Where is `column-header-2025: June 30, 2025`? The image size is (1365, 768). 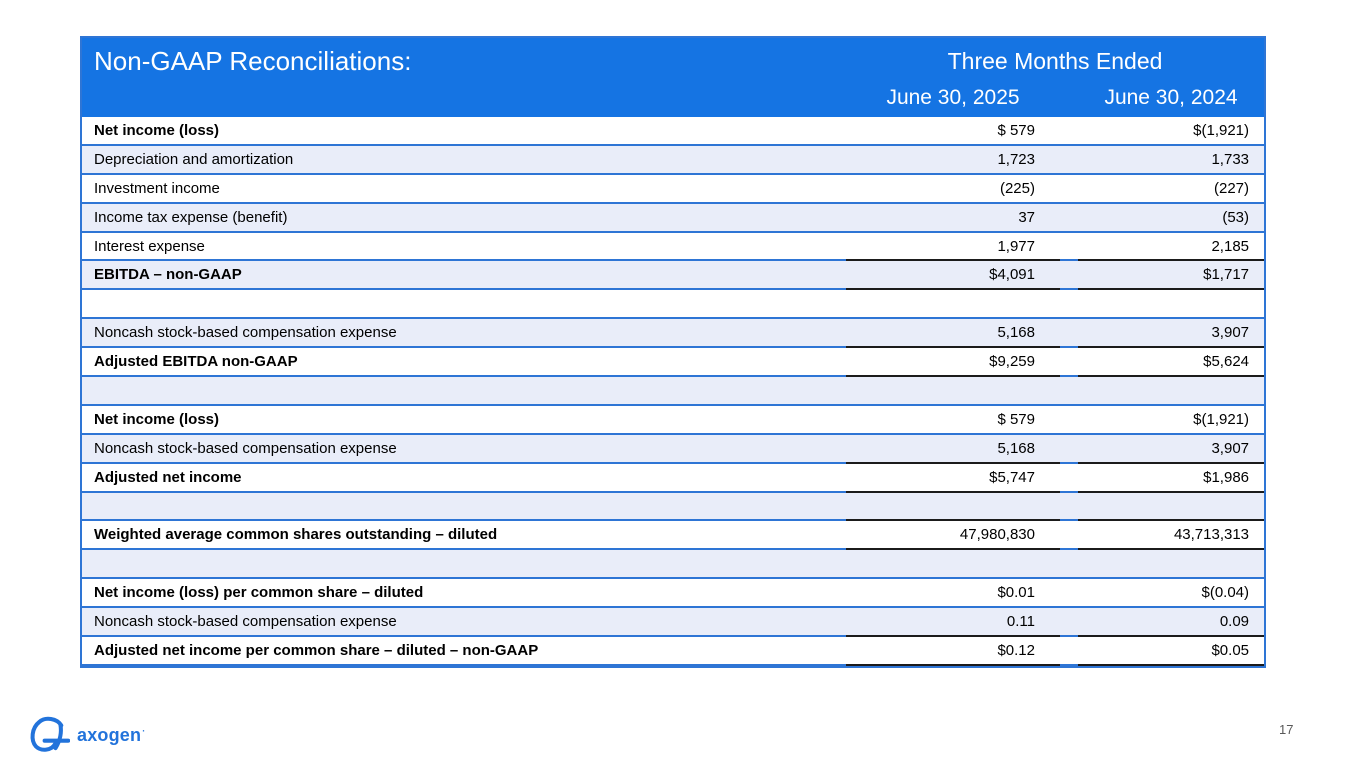
column-header-2025: June 30, 2025 is located at coordinates (953, 100).